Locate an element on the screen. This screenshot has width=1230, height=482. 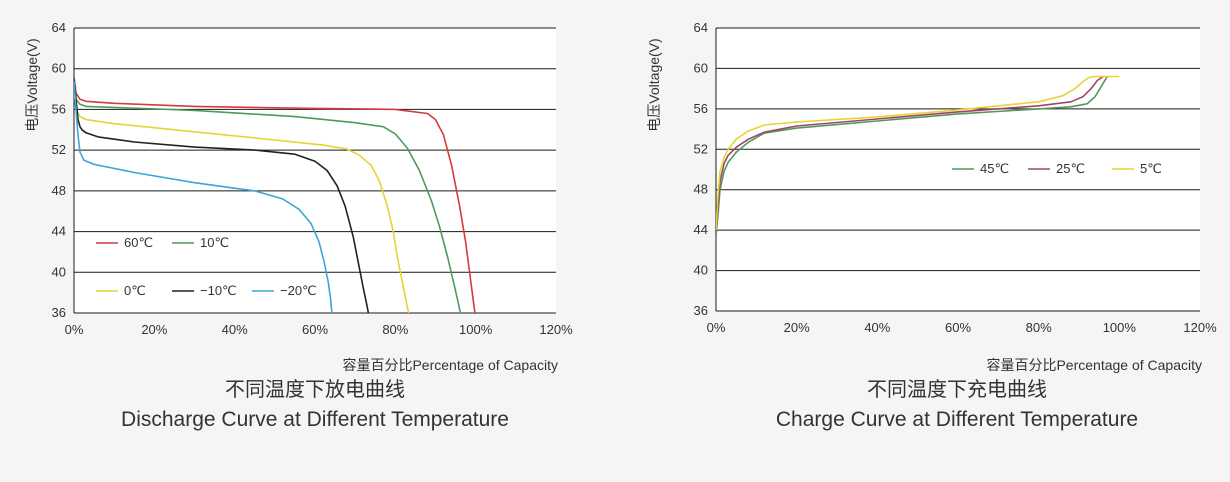
chart-title-cn: 不同温度下充电曲线 is located at coordinates (957, 389).